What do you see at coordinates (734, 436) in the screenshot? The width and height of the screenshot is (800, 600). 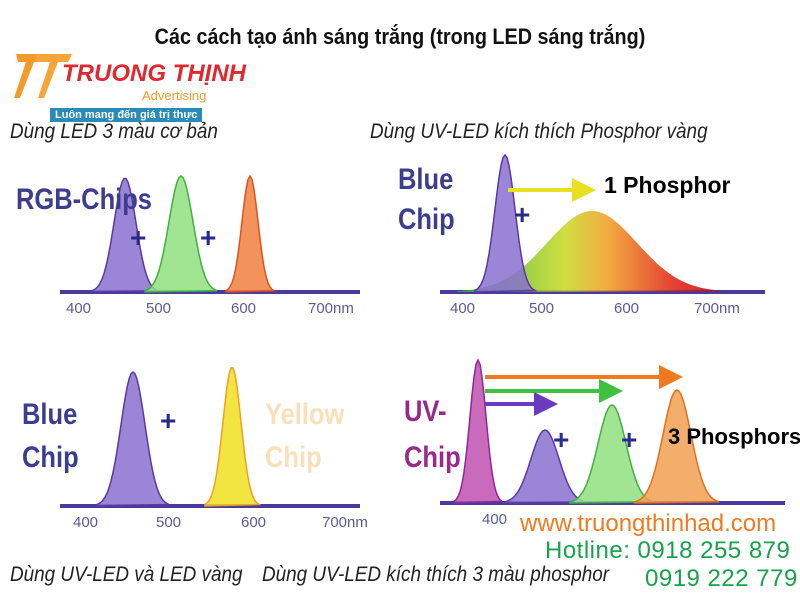 I see `label-3-phosphors: 3 Phosphors` at bounding box center [734, 436].